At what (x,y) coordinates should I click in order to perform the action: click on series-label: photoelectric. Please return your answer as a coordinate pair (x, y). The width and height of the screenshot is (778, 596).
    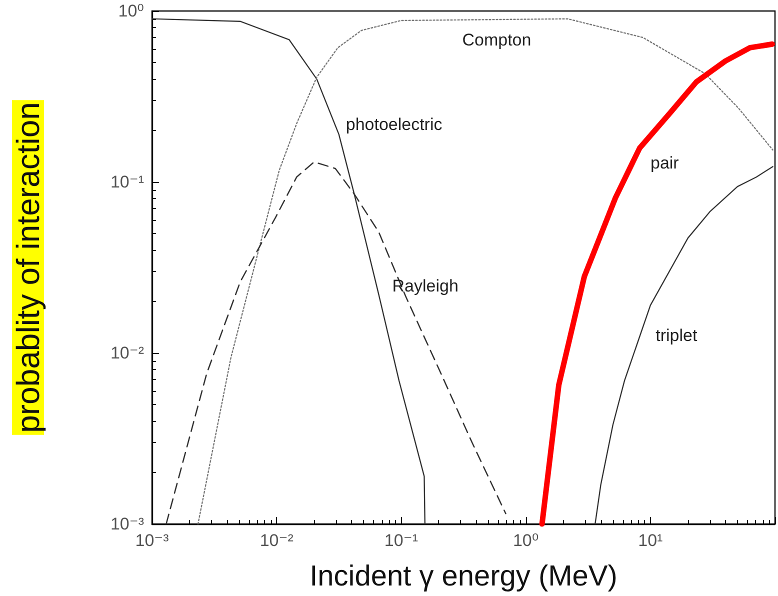
    Looking at the image, I should click on (394, 124).